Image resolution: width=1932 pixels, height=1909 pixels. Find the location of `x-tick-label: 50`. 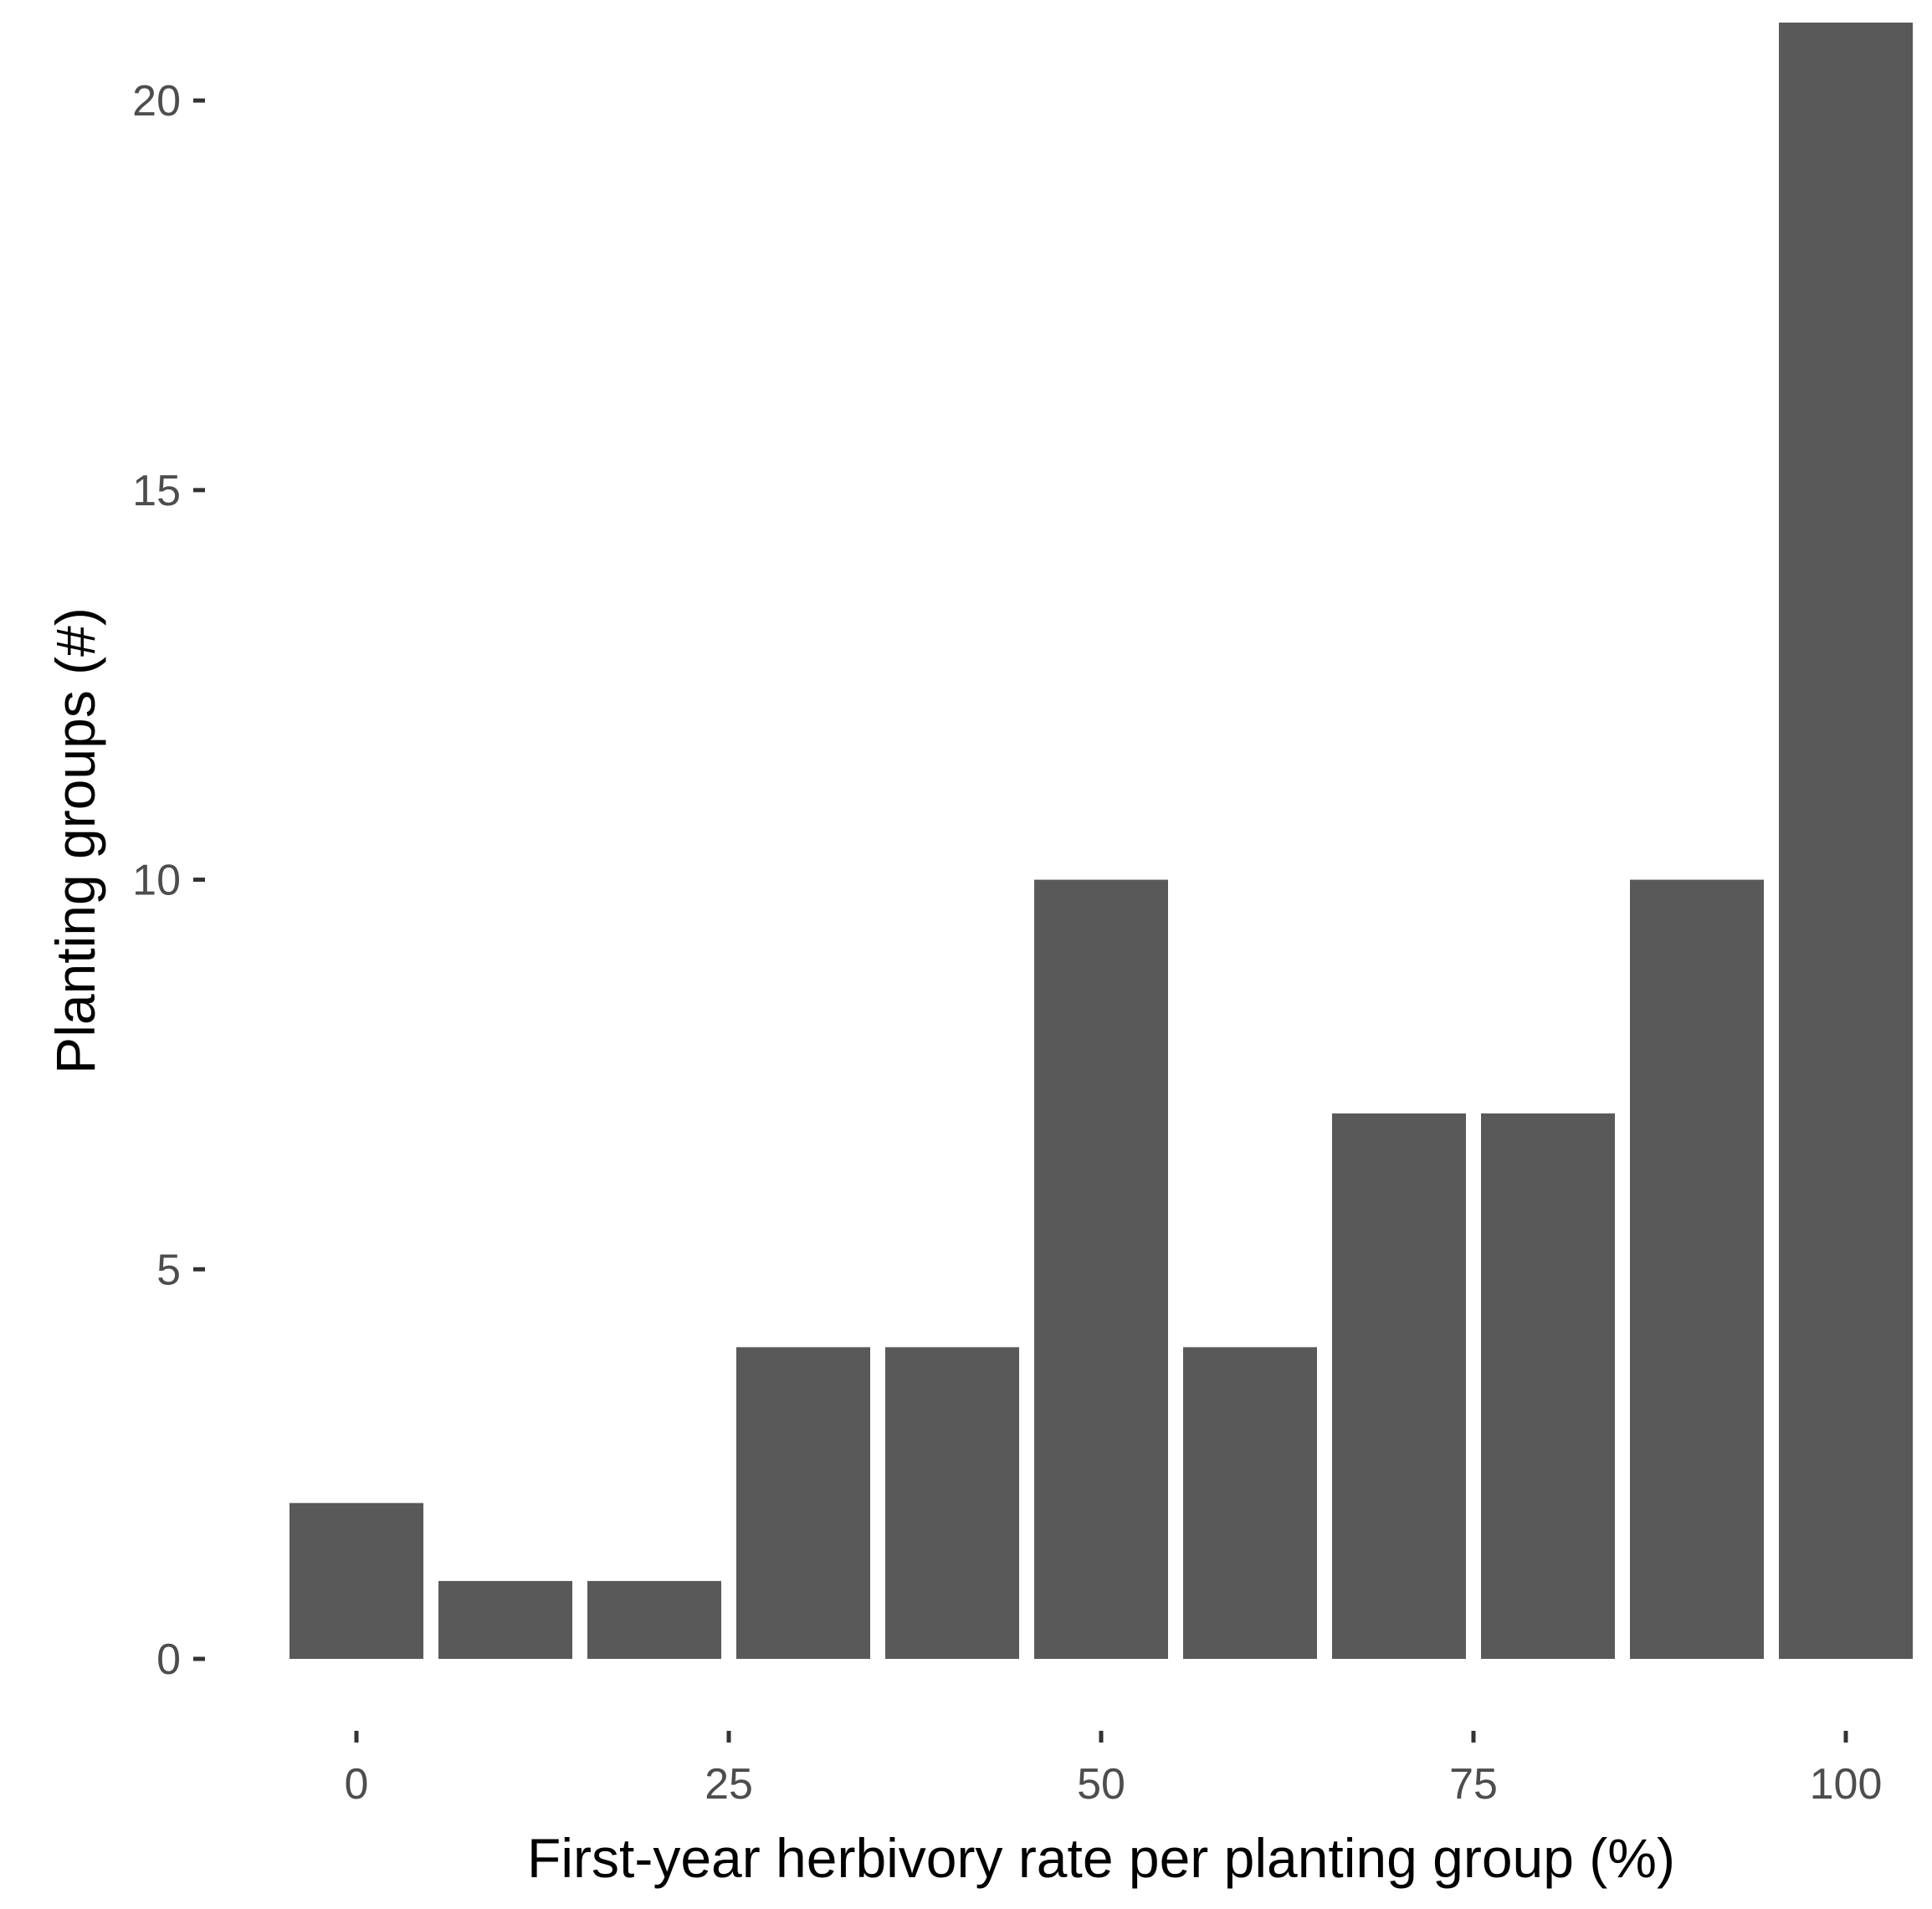

x-tick-label: 50 is located at coordinates (1101, 1784).